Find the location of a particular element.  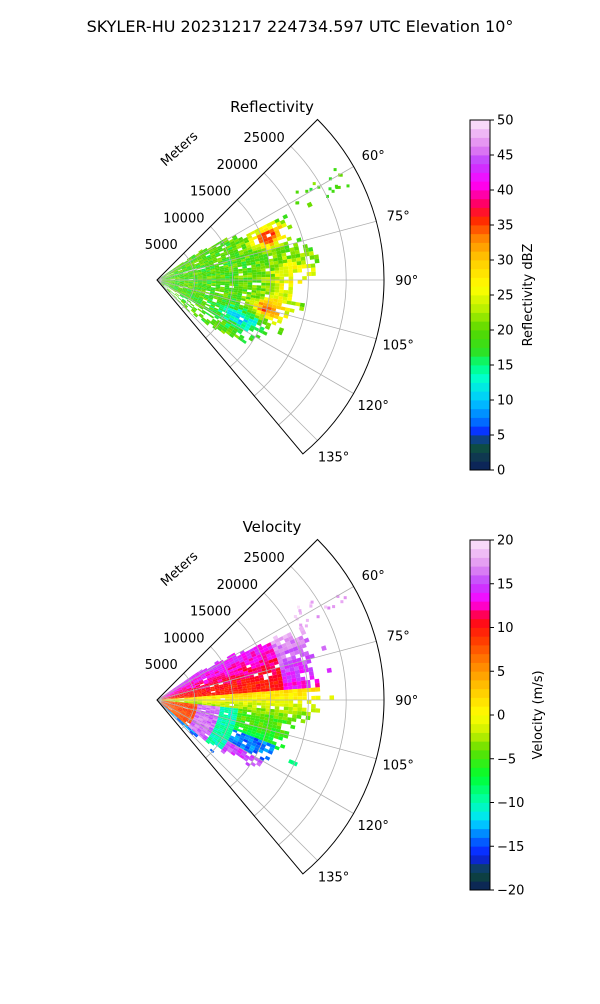

colorbar-tick-label: 50 is located at coordinates (505, 121).